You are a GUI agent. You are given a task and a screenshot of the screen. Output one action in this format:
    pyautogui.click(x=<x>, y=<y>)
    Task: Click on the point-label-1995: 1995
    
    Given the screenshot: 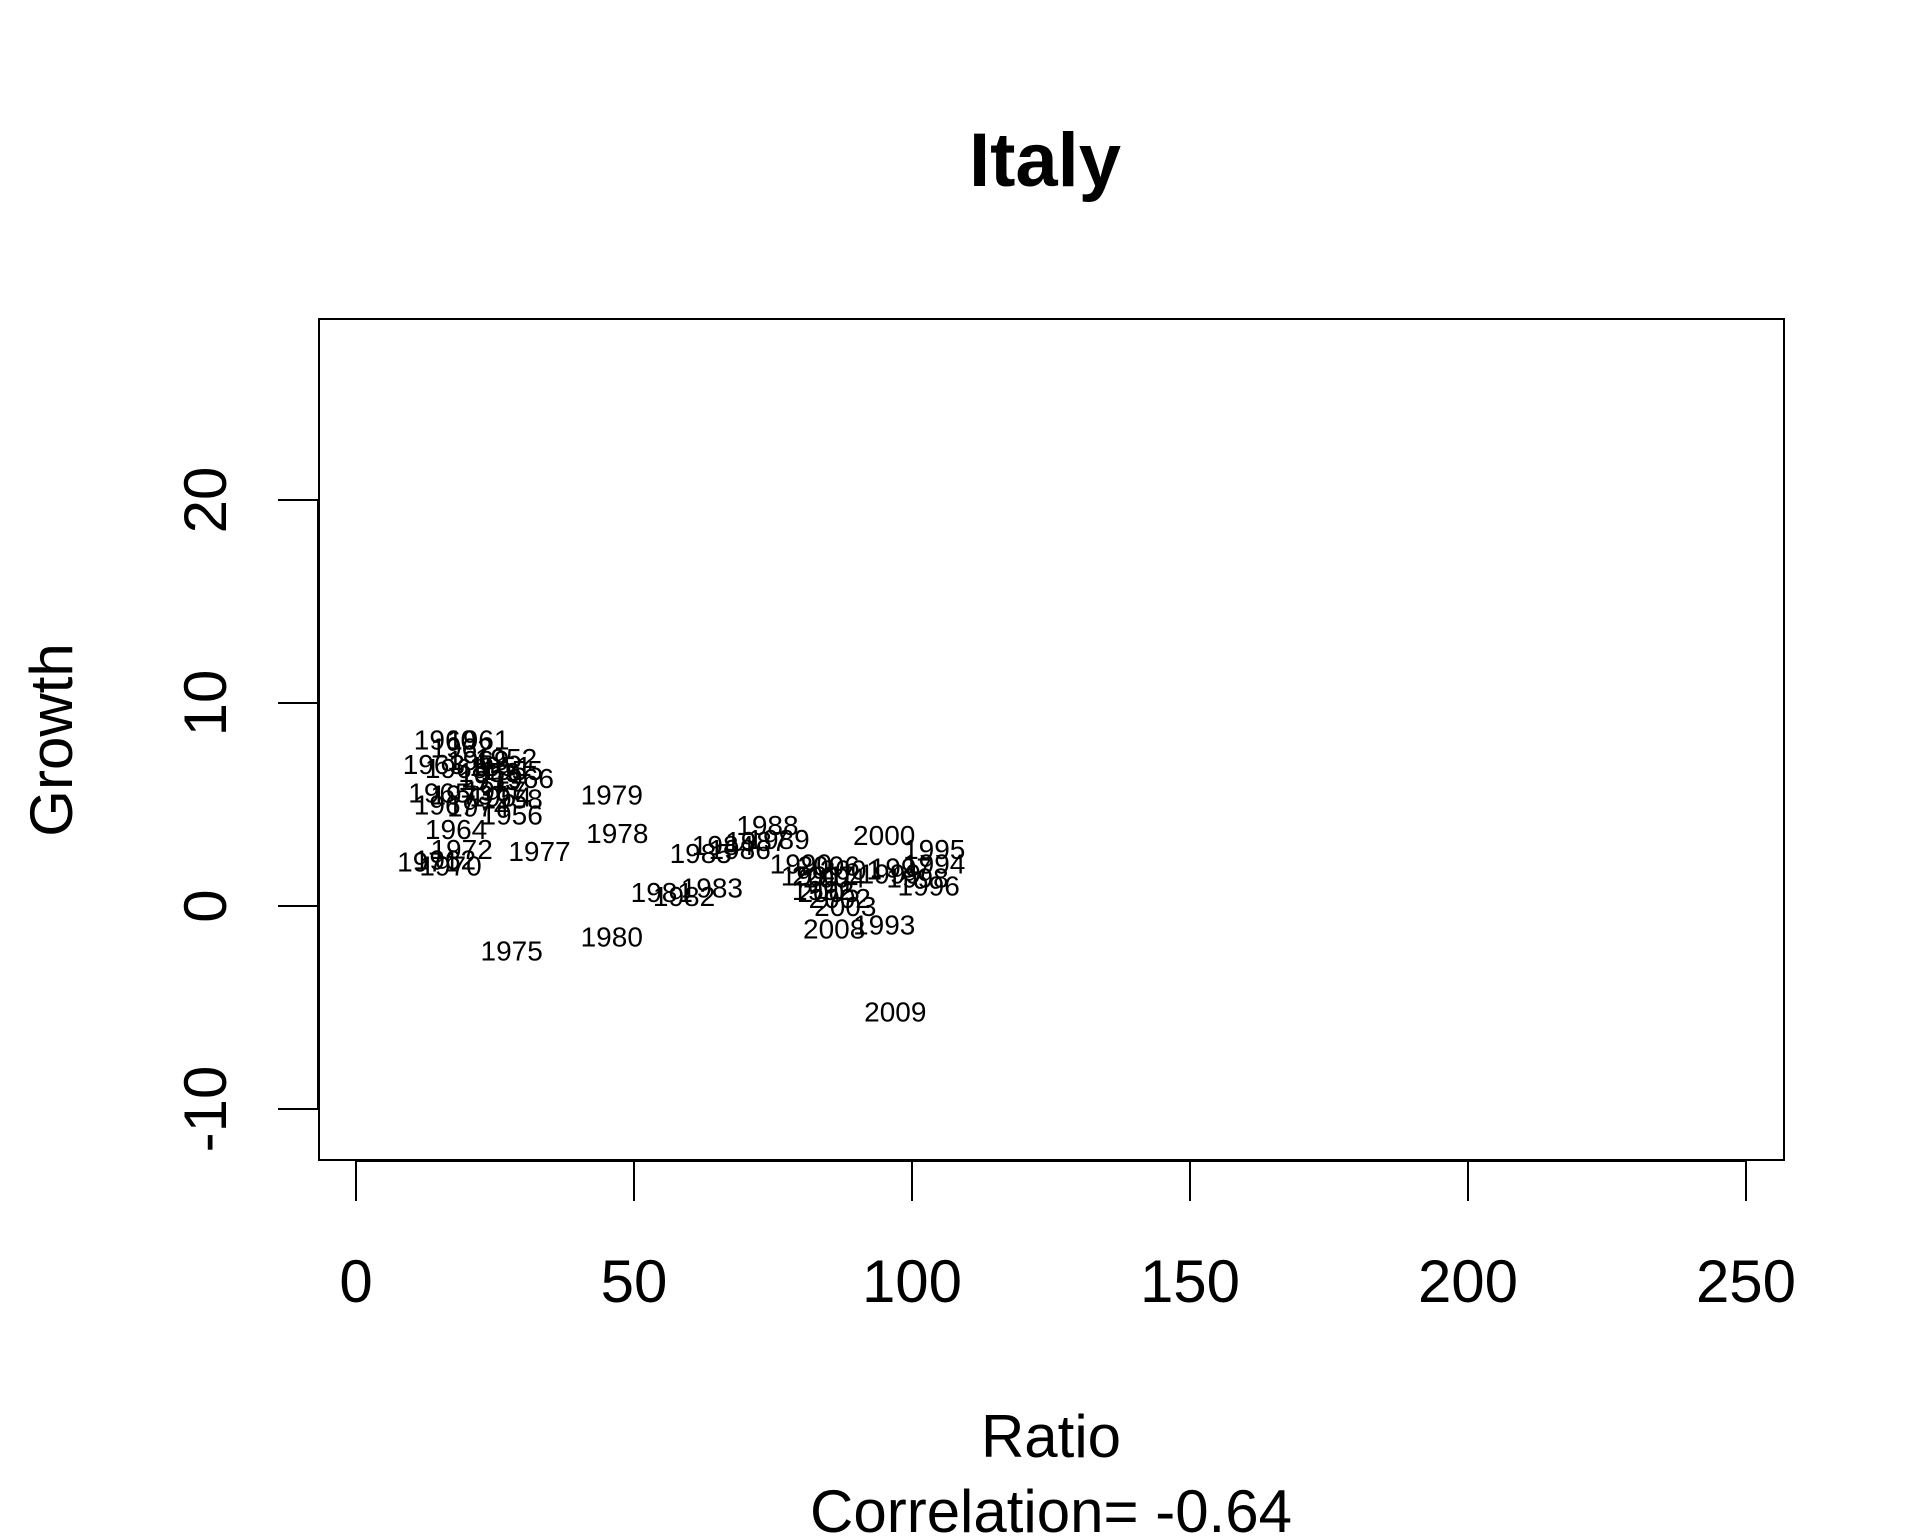 What is the action you would take?
    pyautogui.click(x=934, y=849)
    